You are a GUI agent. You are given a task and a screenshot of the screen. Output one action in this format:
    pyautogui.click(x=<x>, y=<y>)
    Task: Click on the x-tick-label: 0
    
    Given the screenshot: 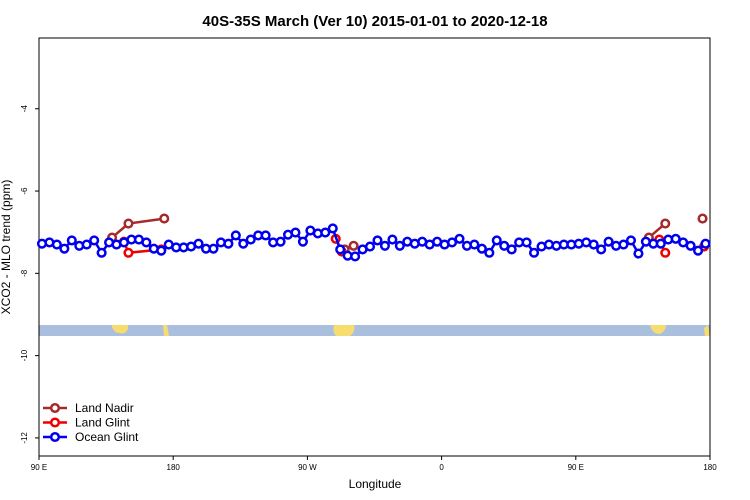 What is the action you would take?
    pyautogui.click(x=441, y=467)
    